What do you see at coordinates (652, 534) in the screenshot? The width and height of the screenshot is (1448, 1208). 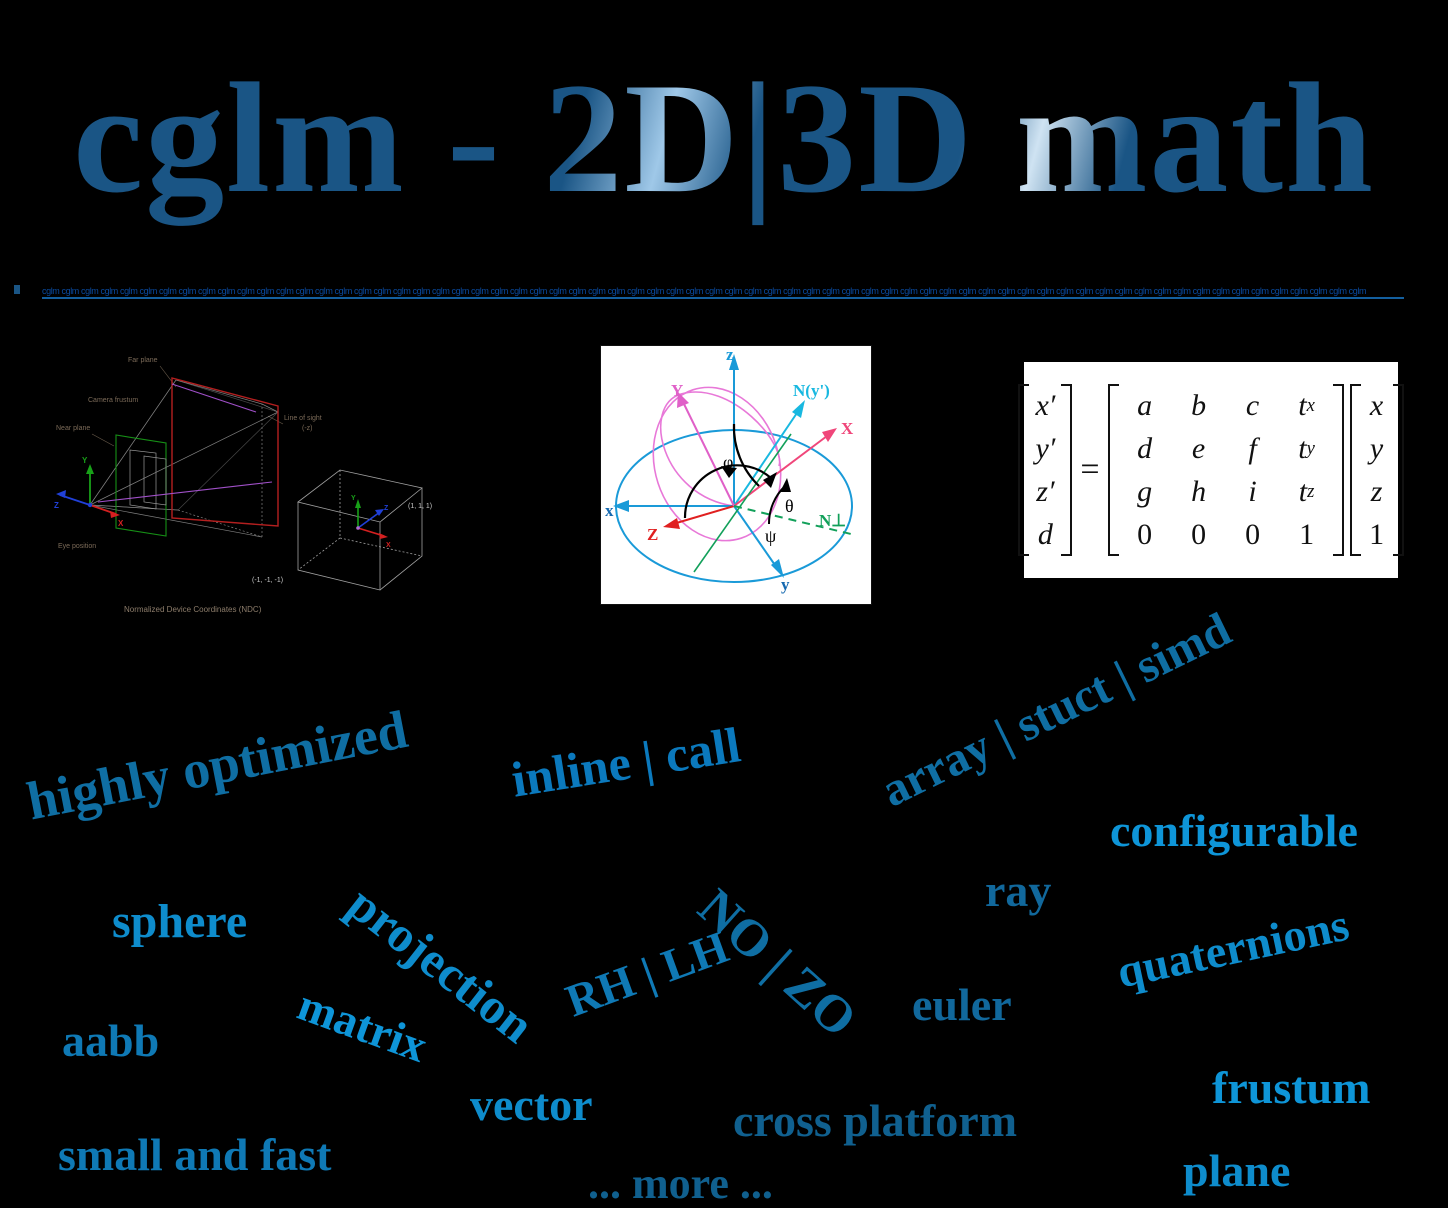 I see `euler-label-Z: Z` at bounding box center [652, 534].